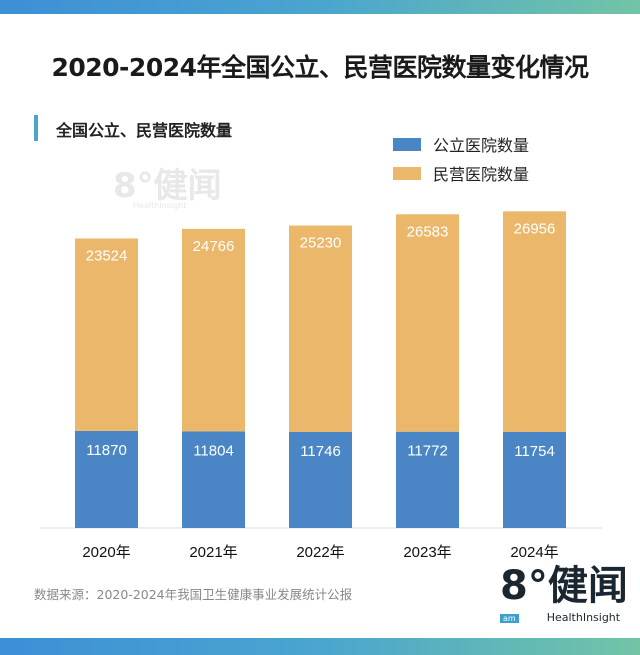 This screenshot has width=640, height=655. Describe the element at coordinates (427, 451) in the screenshot. I see `data-label: 11772` at that location.